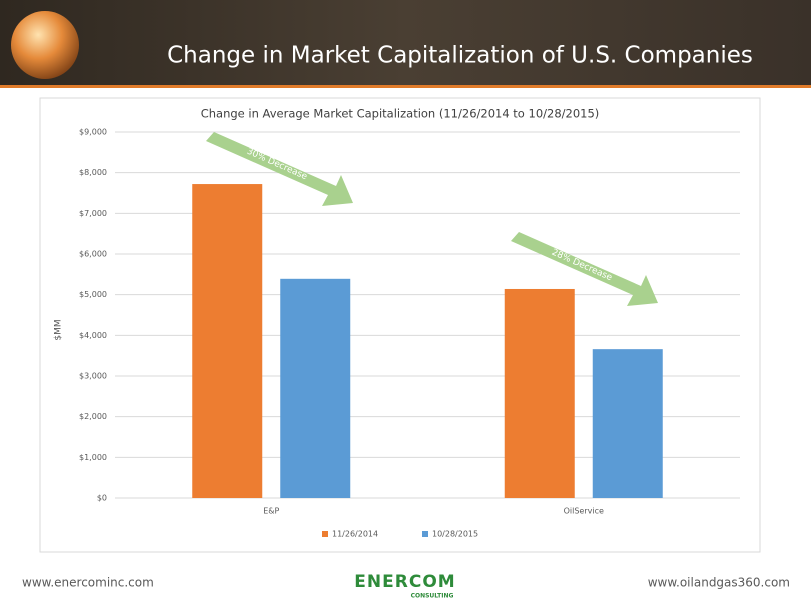 The width and height of the screenshot is (811, 611). Describe the element at coordinates (455, 534) in the screenshot. I see `legend-label: 10/28/2015` at that location.